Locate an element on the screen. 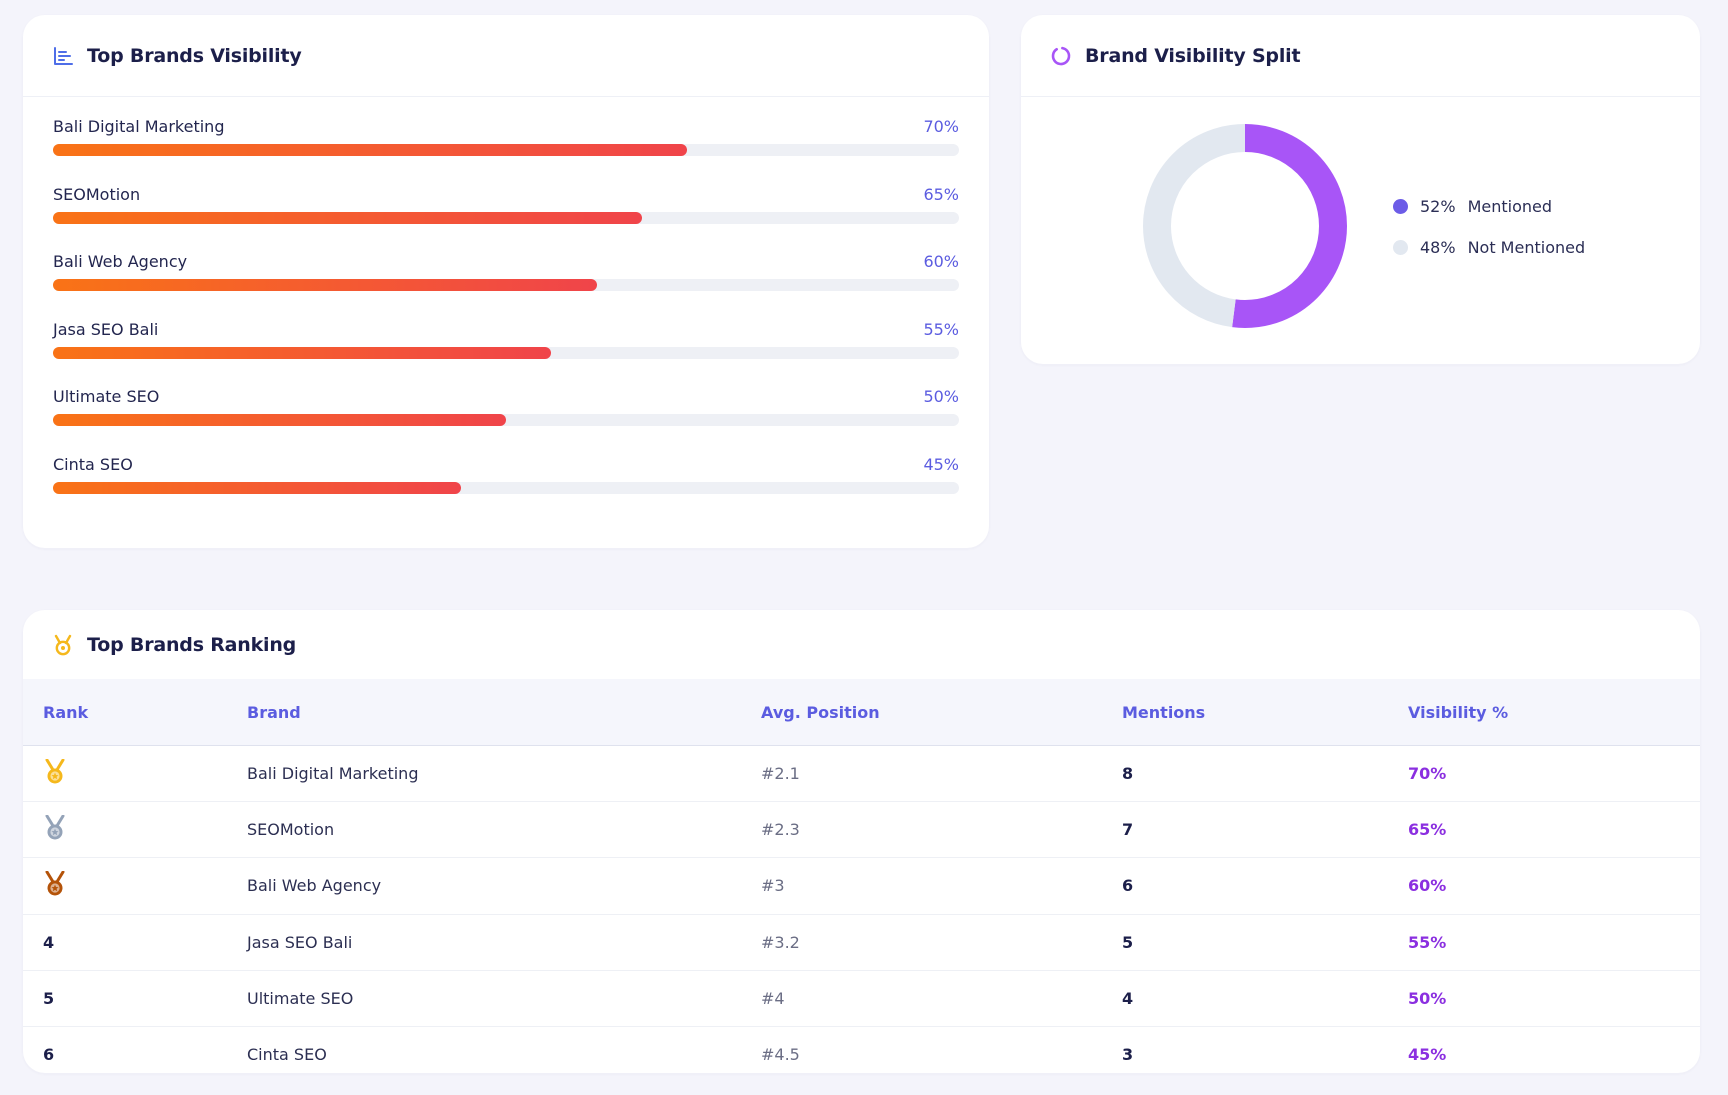 This screenshot has height=1095, width=1728. gold-medal-icon is located at coordinates (55, 772).